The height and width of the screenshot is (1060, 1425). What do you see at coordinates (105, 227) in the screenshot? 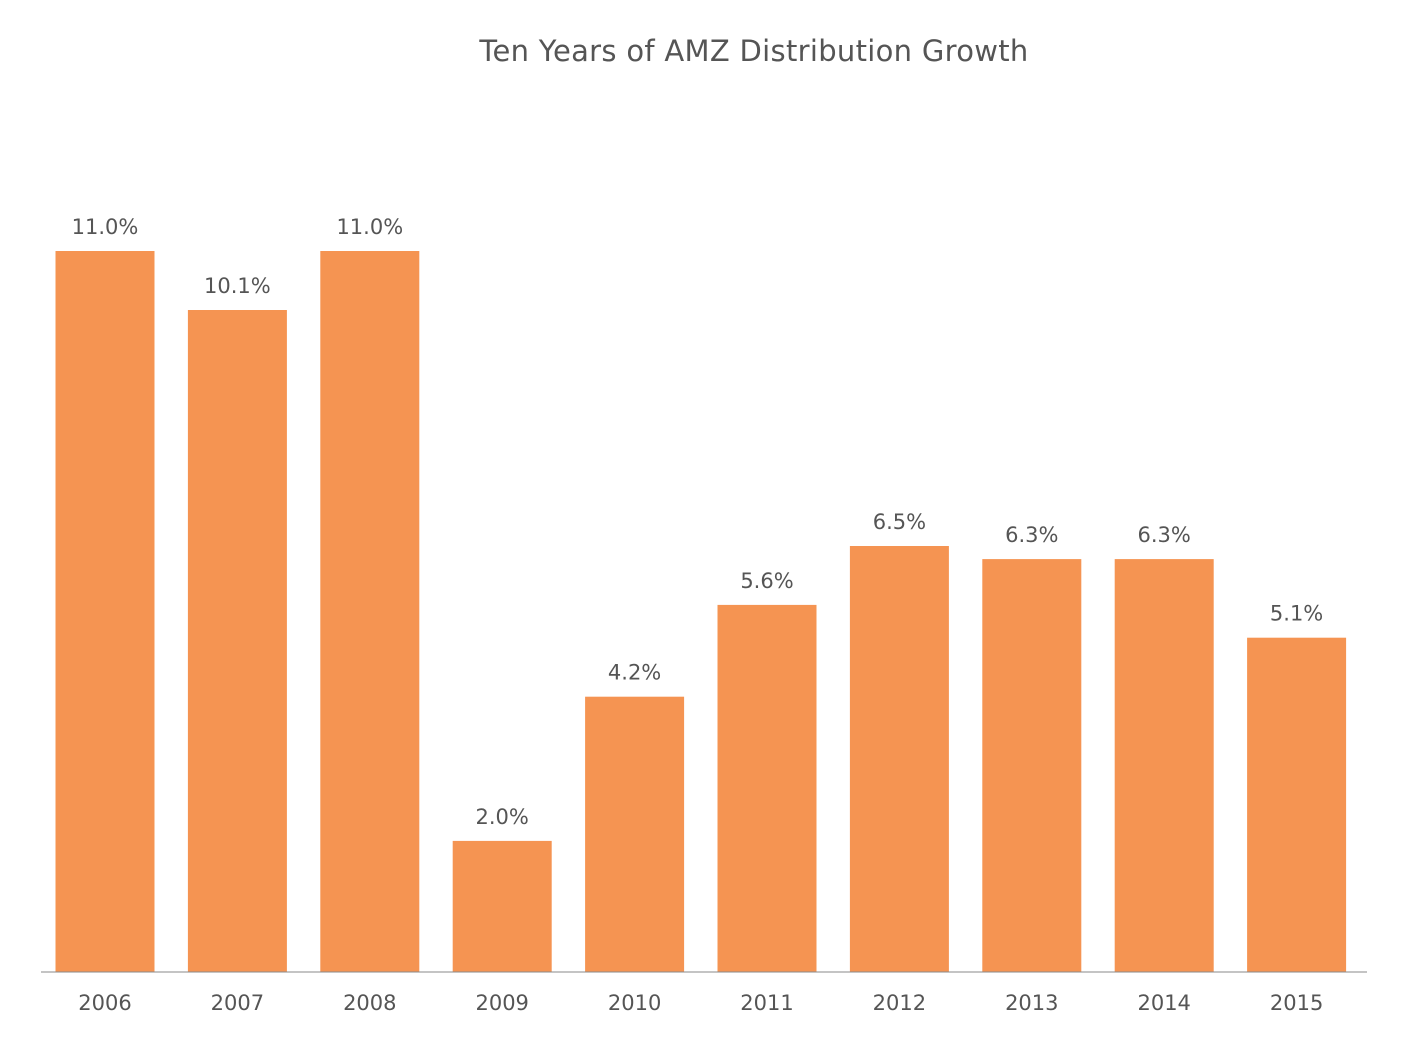
I see `data-label-2006: 11.0%` at bounding box center [105, 227].